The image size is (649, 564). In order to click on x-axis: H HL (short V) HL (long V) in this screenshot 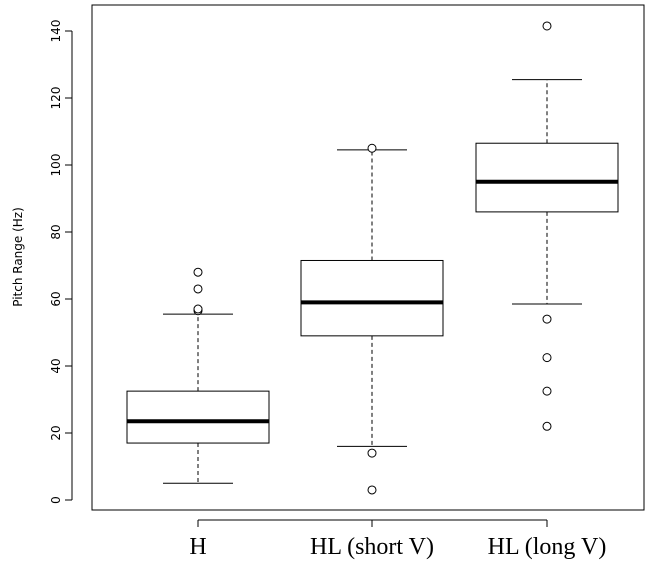, I will do `click(398, 539)`.